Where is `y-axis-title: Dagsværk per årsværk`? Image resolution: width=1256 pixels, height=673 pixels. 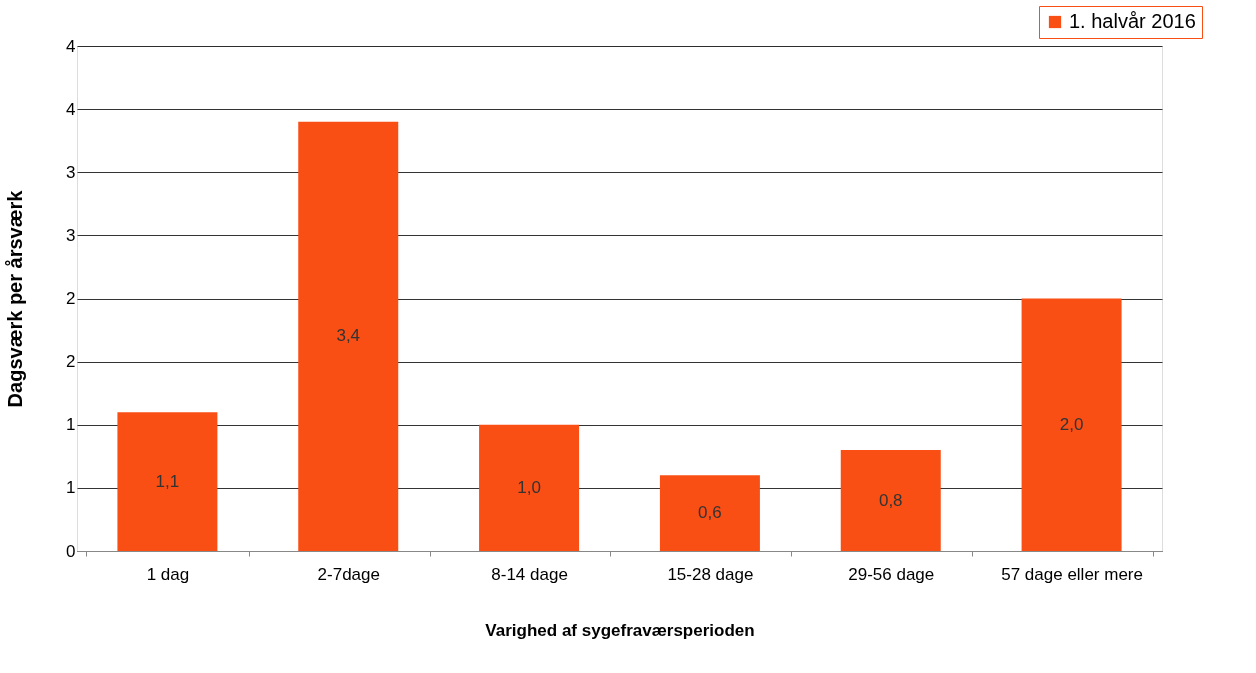 y-axis-title: Dagsværk per årsværk is located at coordinates (15, 298).